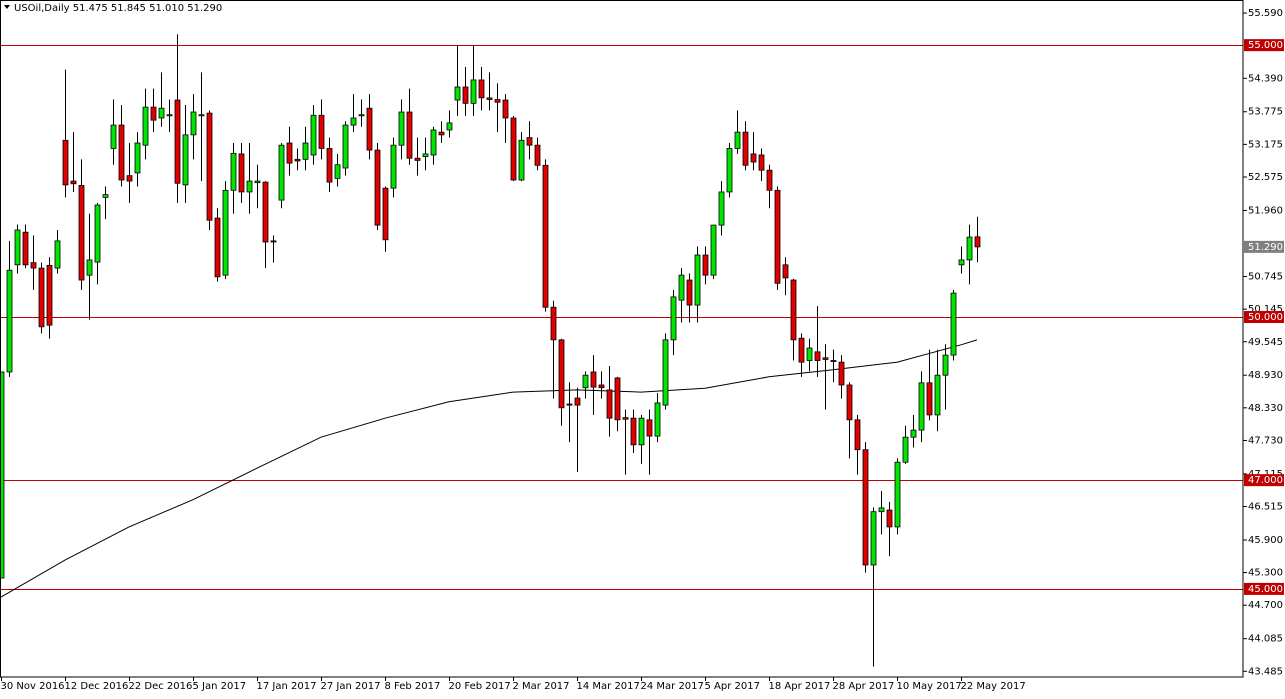 The image size is (1285, 699). I want to click on x-tick-label: 20 Feb 2017, so click(480, 686).